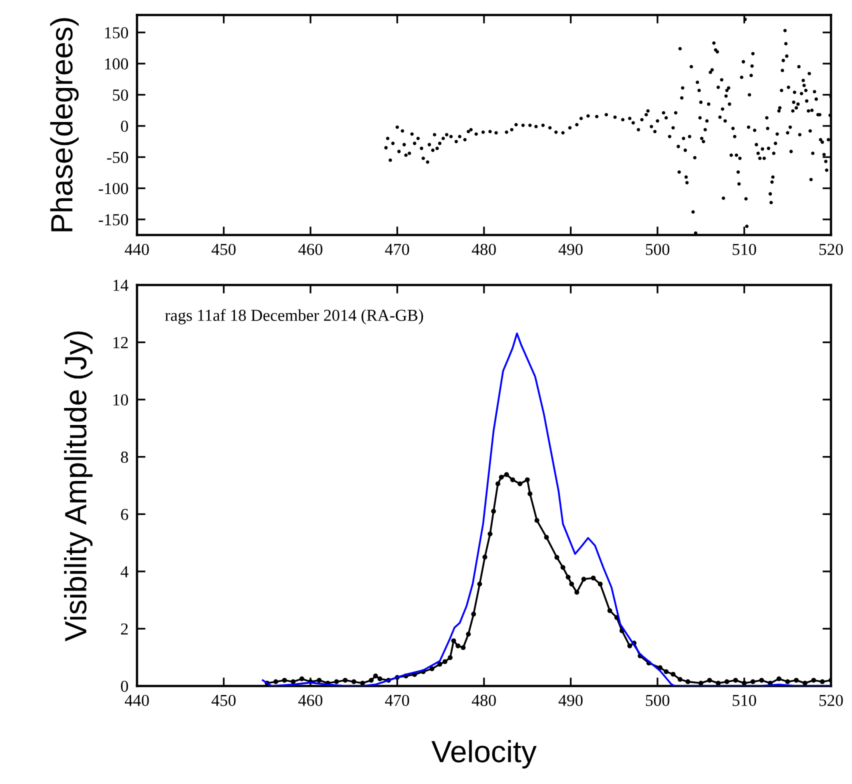 The image size is (852, 784). Describe the element at coordinates (113, 188) in the screenshot. I see `y-tick-label: -100` at that location.